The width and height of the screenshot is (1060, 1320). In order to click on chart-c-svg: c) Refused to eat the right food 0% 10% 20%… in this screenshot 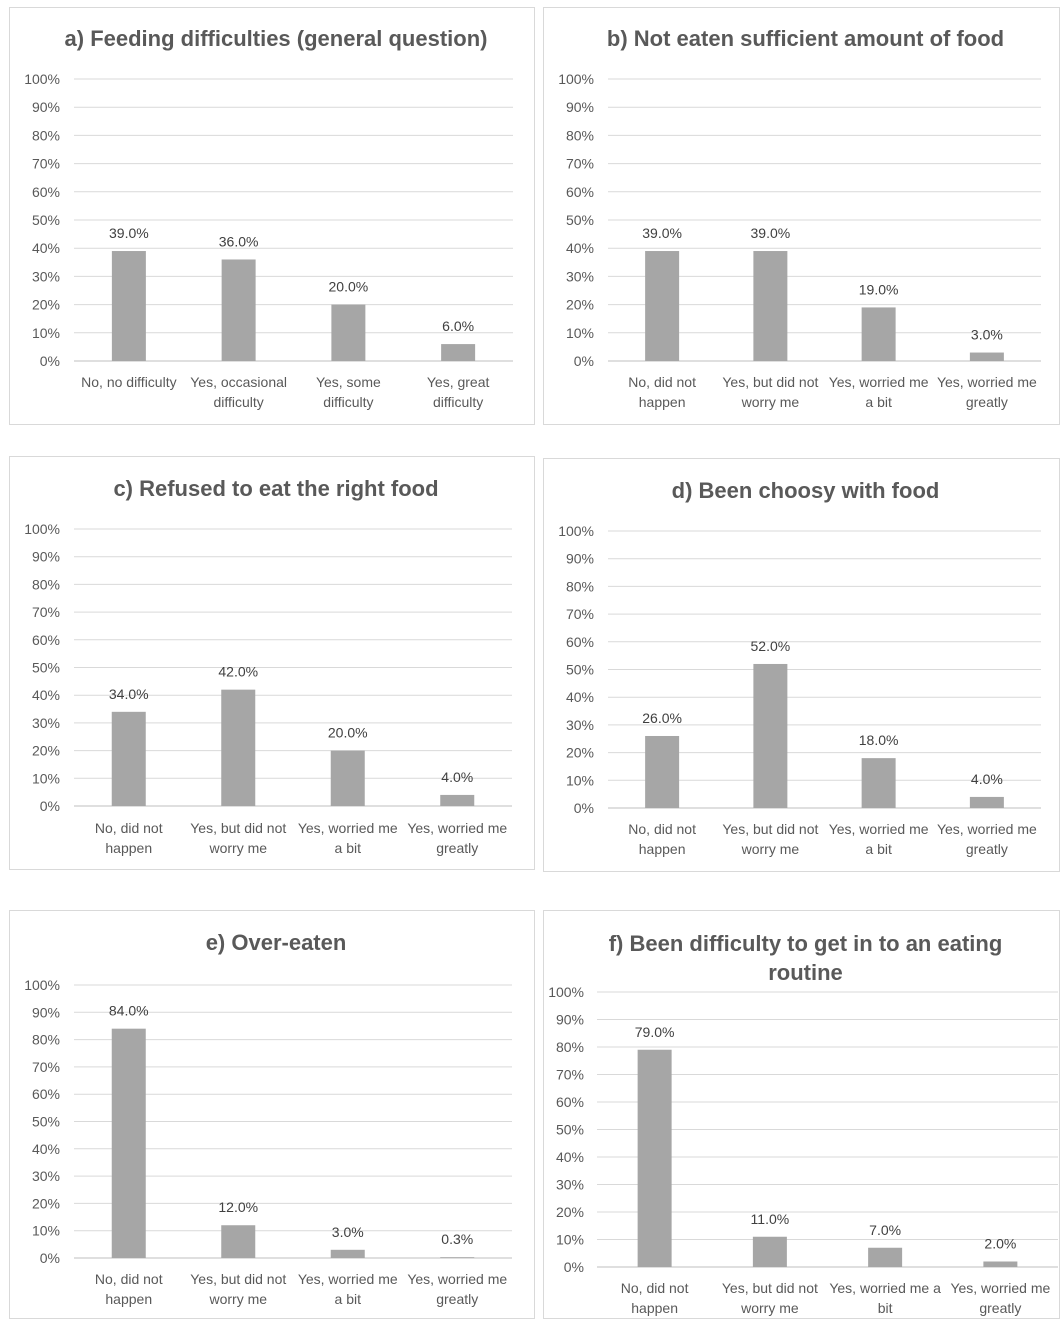, I will do `click(268, 666)`.